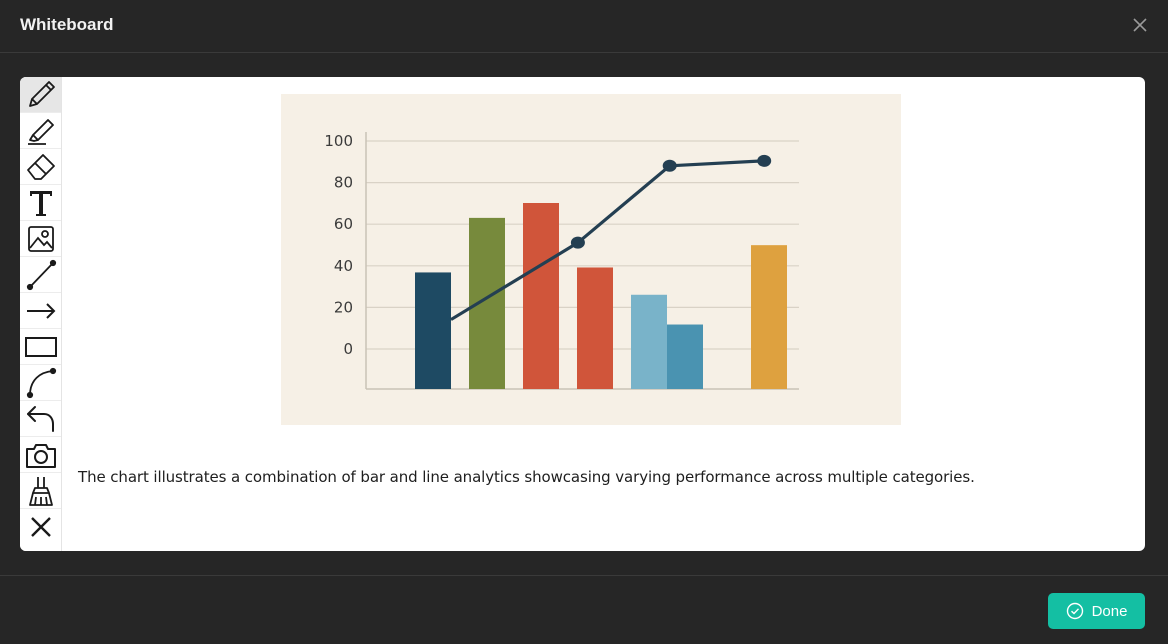  I want to click on rectangle-tool, so click(40, 347).